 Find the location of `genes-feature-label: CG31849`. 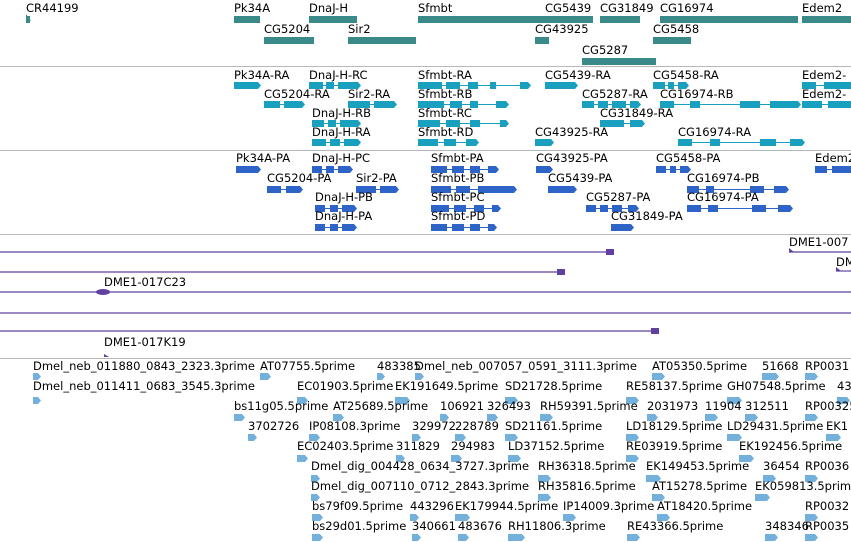

genes-feature-label: CG31849 is located at coordinates (627, 8).